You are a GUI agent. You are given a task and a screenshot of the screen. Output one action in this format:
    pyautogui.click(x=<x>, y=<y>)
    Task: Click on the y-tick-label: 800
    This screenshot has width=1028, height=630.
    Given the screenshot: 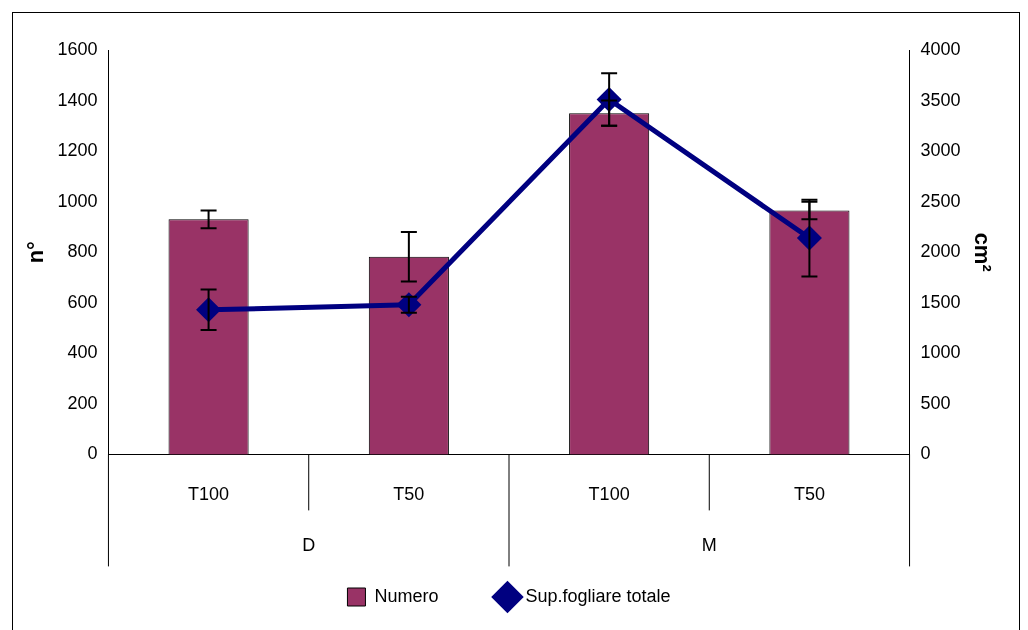 What is the action you would take?
    pyautogui.click(x=82, y=251)
    